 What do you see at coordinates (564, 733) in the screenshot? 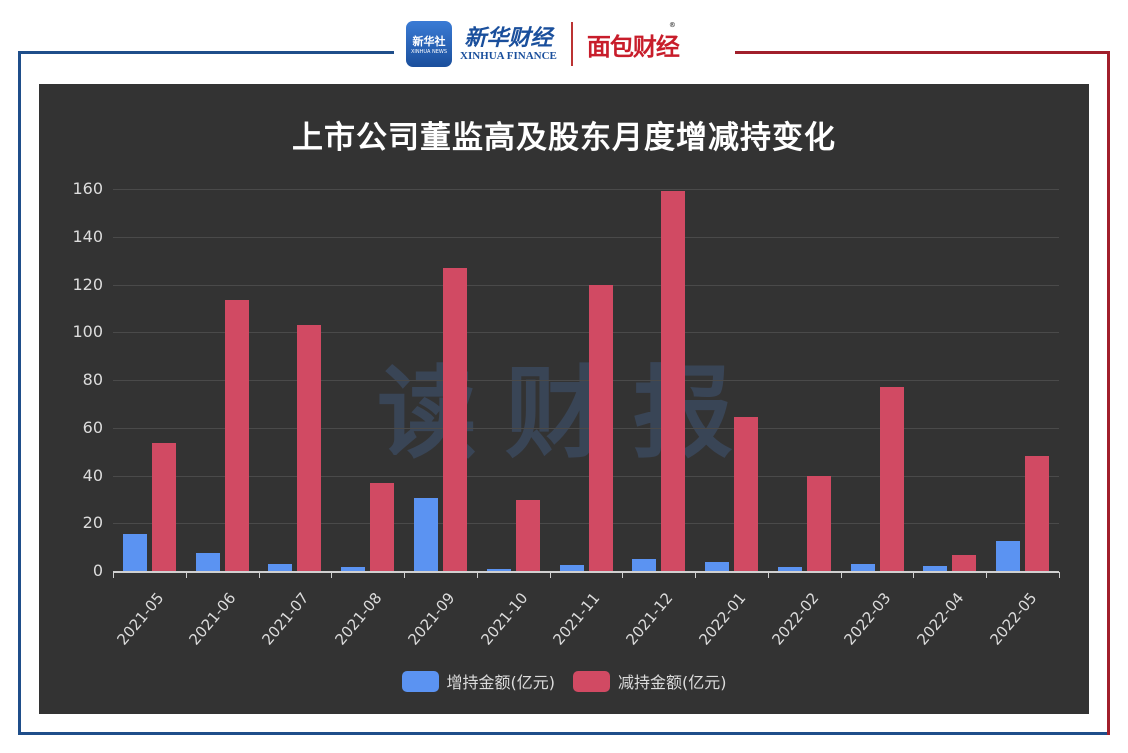
I see `frame-border-bottom` at bounding box center [564, 733].